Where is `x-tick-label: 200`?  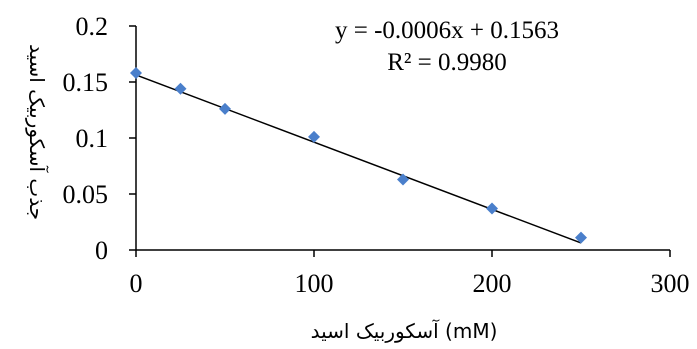 x-tick-label: 200 is located at coordinates (492, 283).